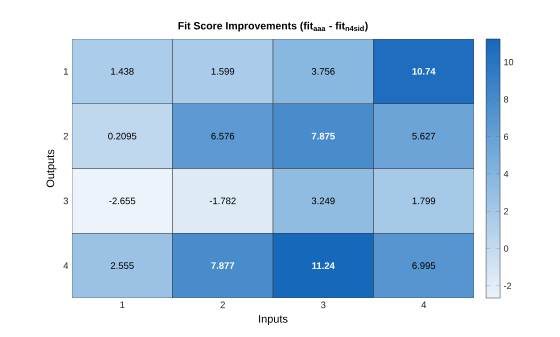  I want to click on data-label: 10.74, so click(424, 71).